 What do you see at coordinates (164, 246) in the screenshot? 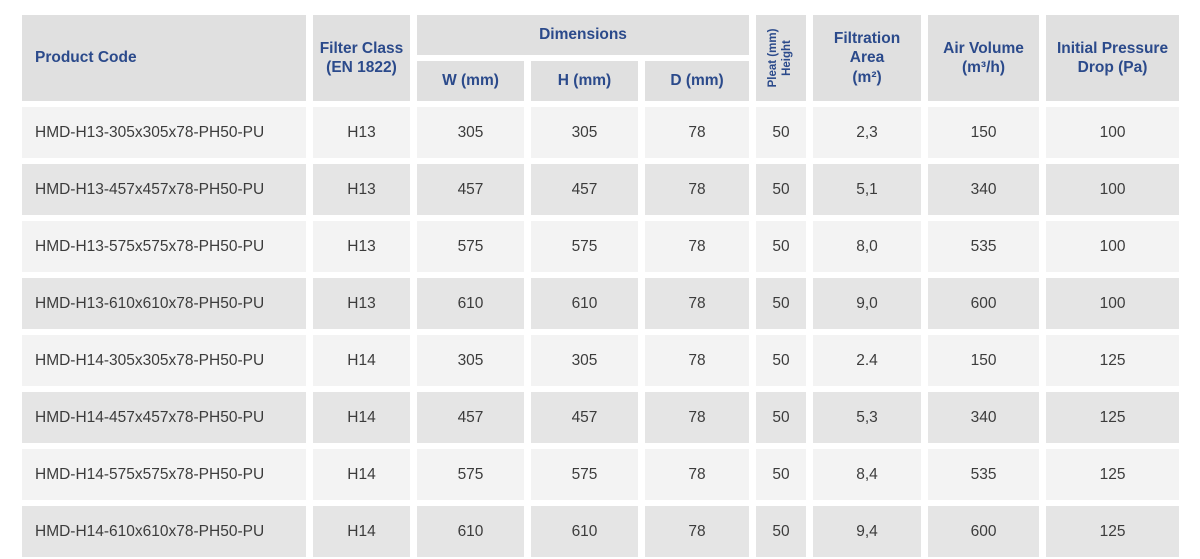
I see `cell-product-code: HMD-H13-575x575x78-PH50-PU` at bounding box center [164, 246].